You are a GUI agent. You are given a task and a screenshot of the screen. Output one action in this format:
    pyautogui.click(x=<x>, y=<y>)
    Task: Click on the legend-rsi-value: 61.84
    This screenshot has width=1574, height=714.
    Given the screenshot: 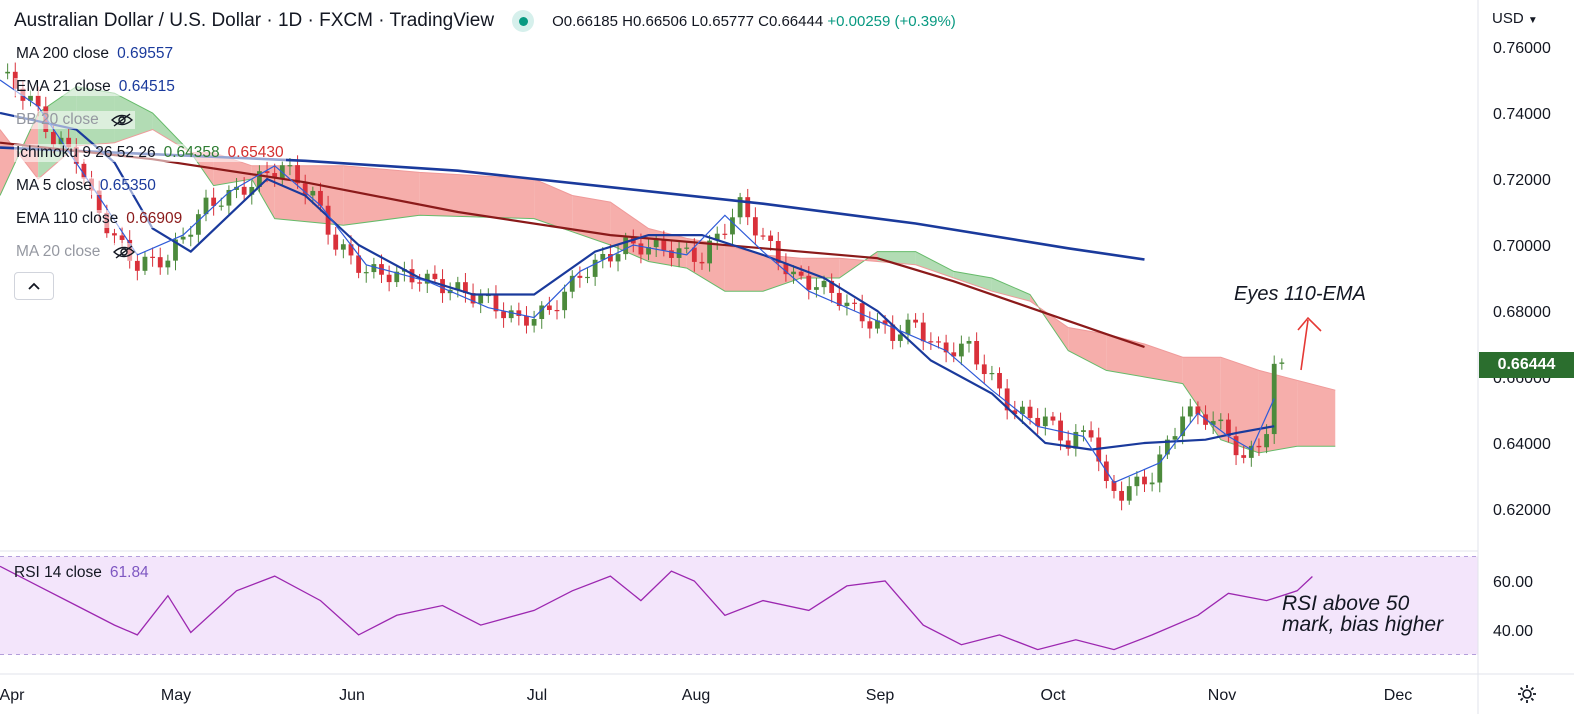 What is the action you would take?
    pyautogui.click(x=129, y=572)
    